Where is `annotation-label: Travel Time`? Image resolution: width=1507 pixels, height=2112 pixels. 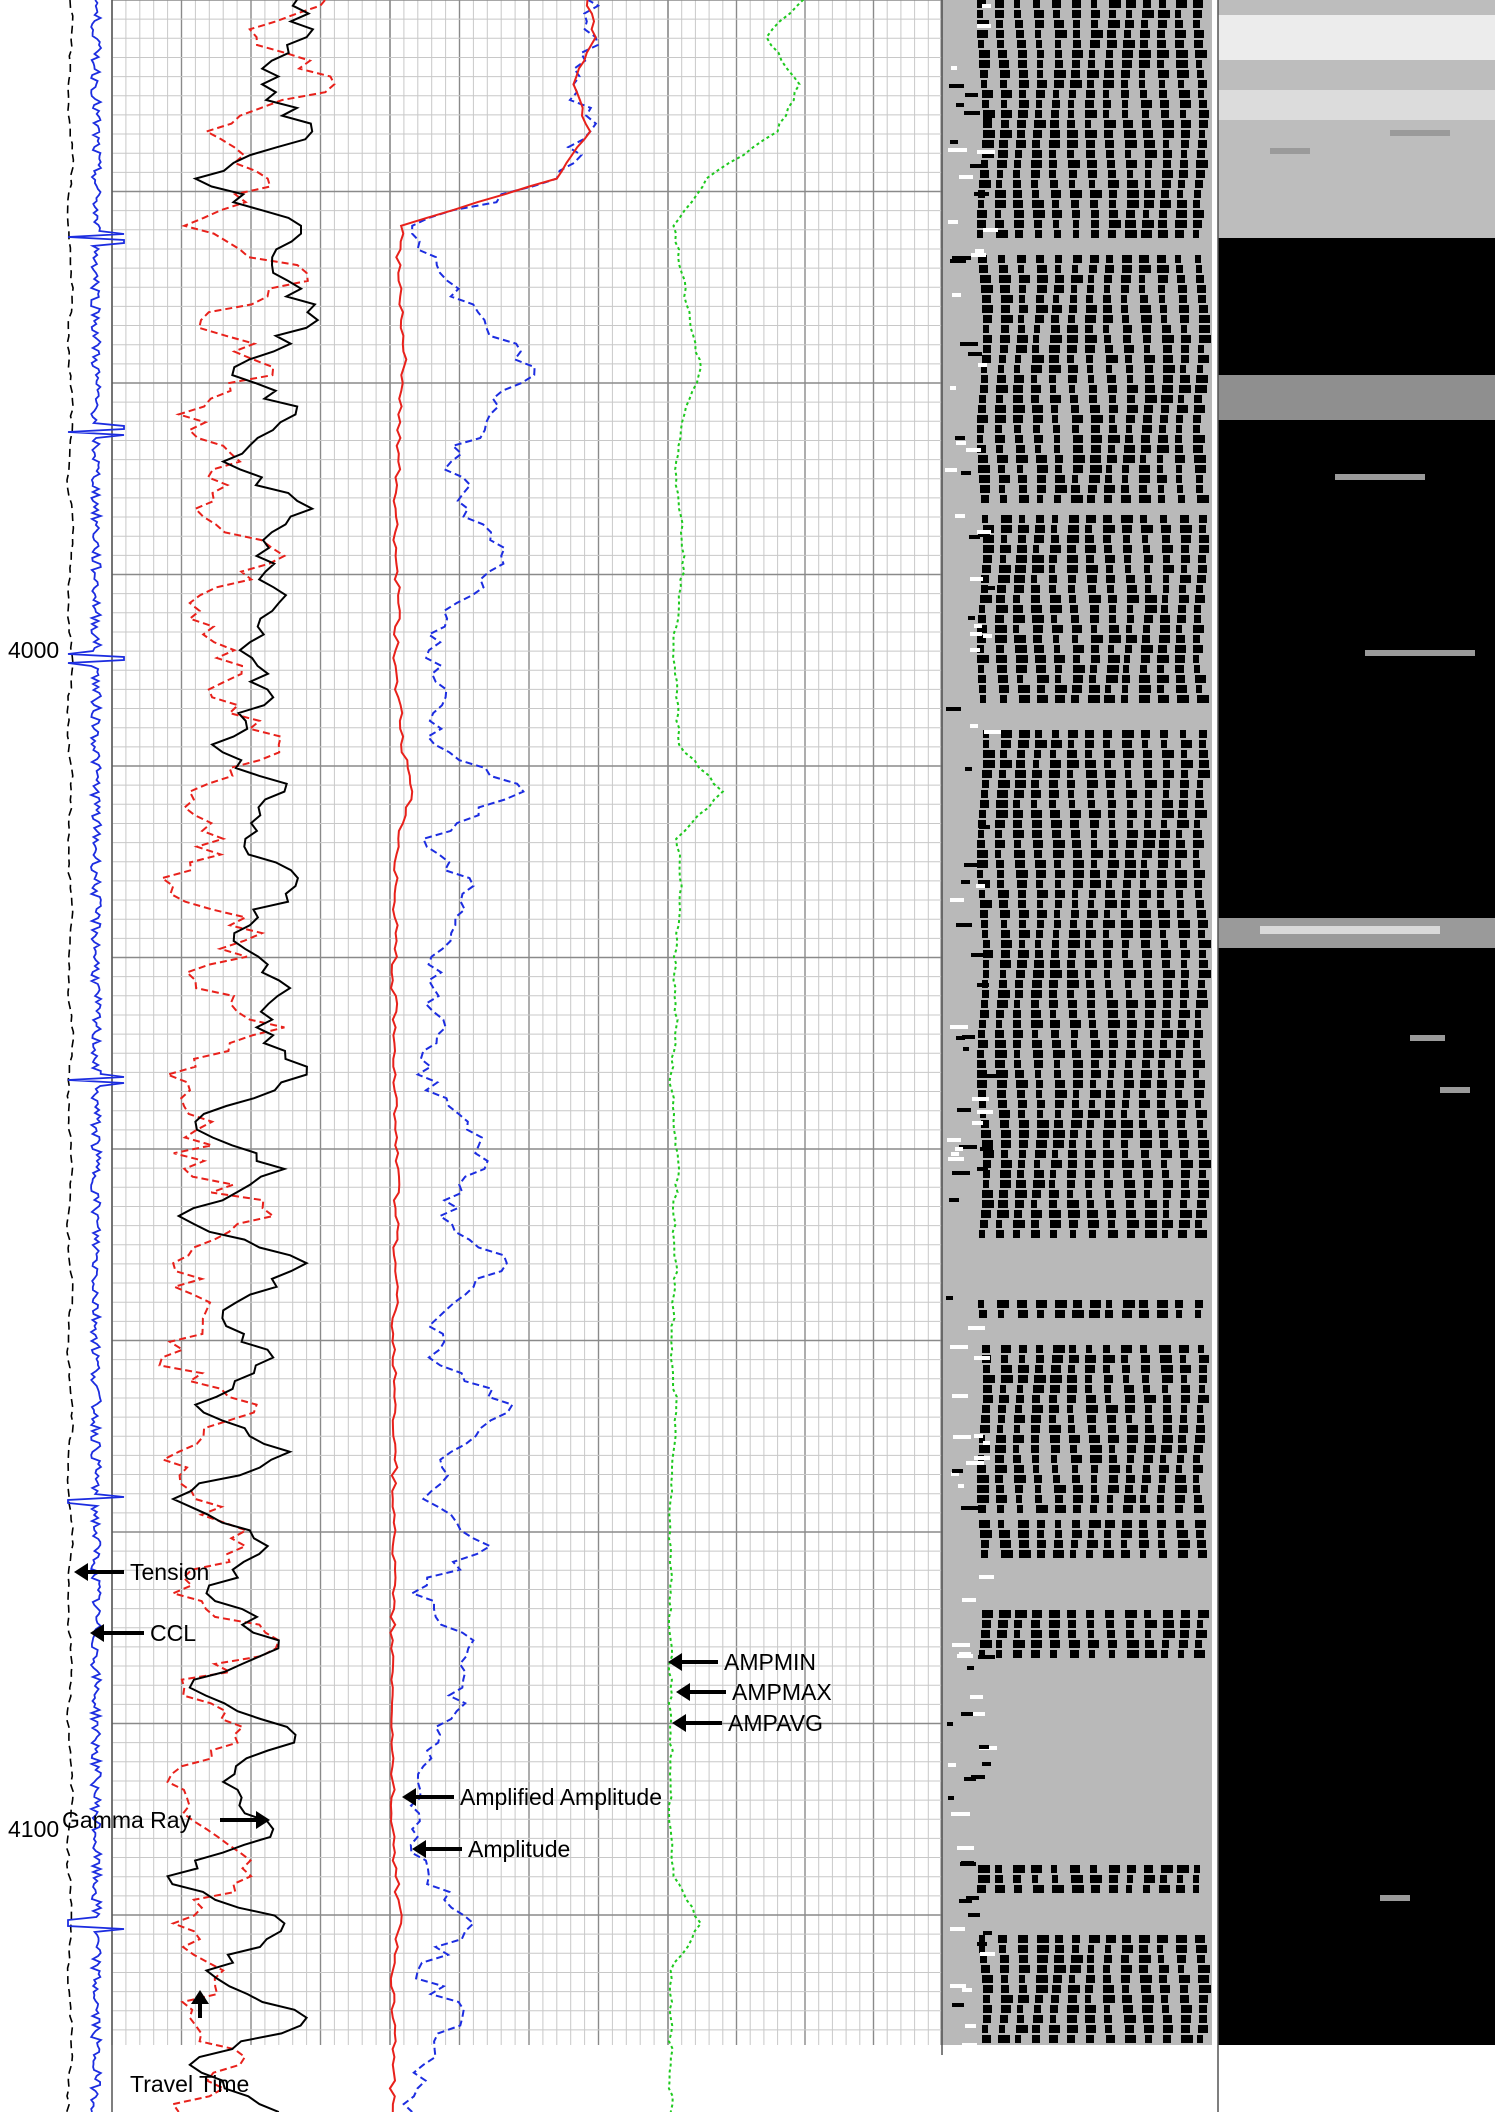 annotation-label: Travel Time is located at coordinates (189, 2084).